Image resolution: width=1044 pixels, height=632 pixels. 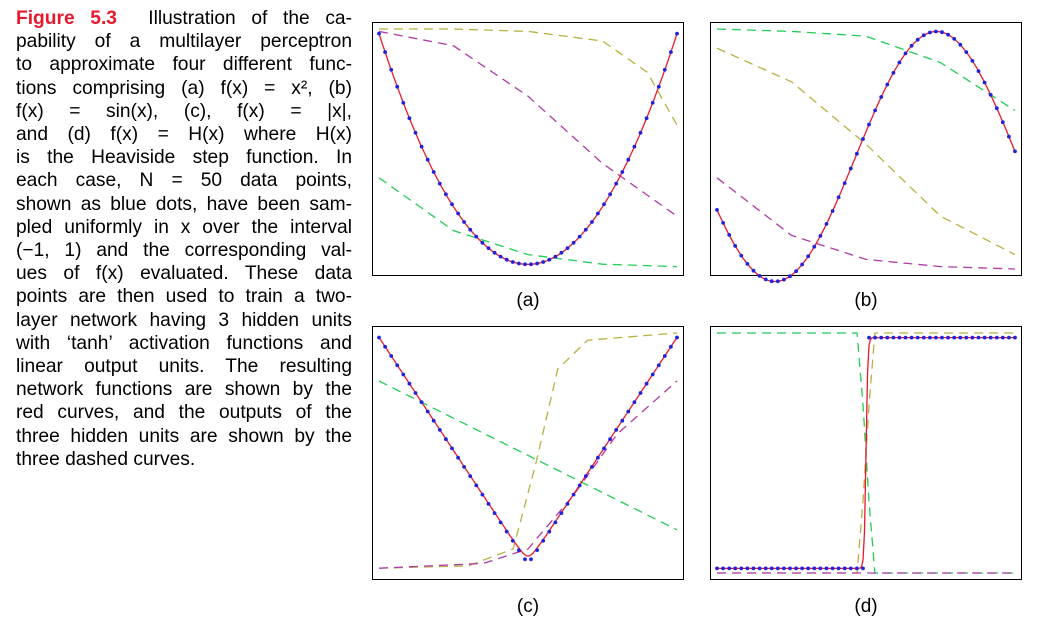 What do you see at coordinates (184, 204) in the screenshot?
I see `caption-line: shown as blue dots, have been sam-` at bounding box center [184, 204].